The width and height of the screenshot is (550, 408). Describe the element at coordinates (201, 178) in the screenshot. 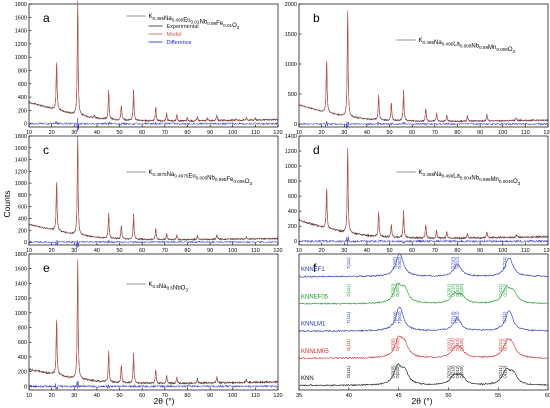

I see `formula-label: K0.4975Na0.4975Eu0.005Nb0.995Fe0.005O3` at that location.